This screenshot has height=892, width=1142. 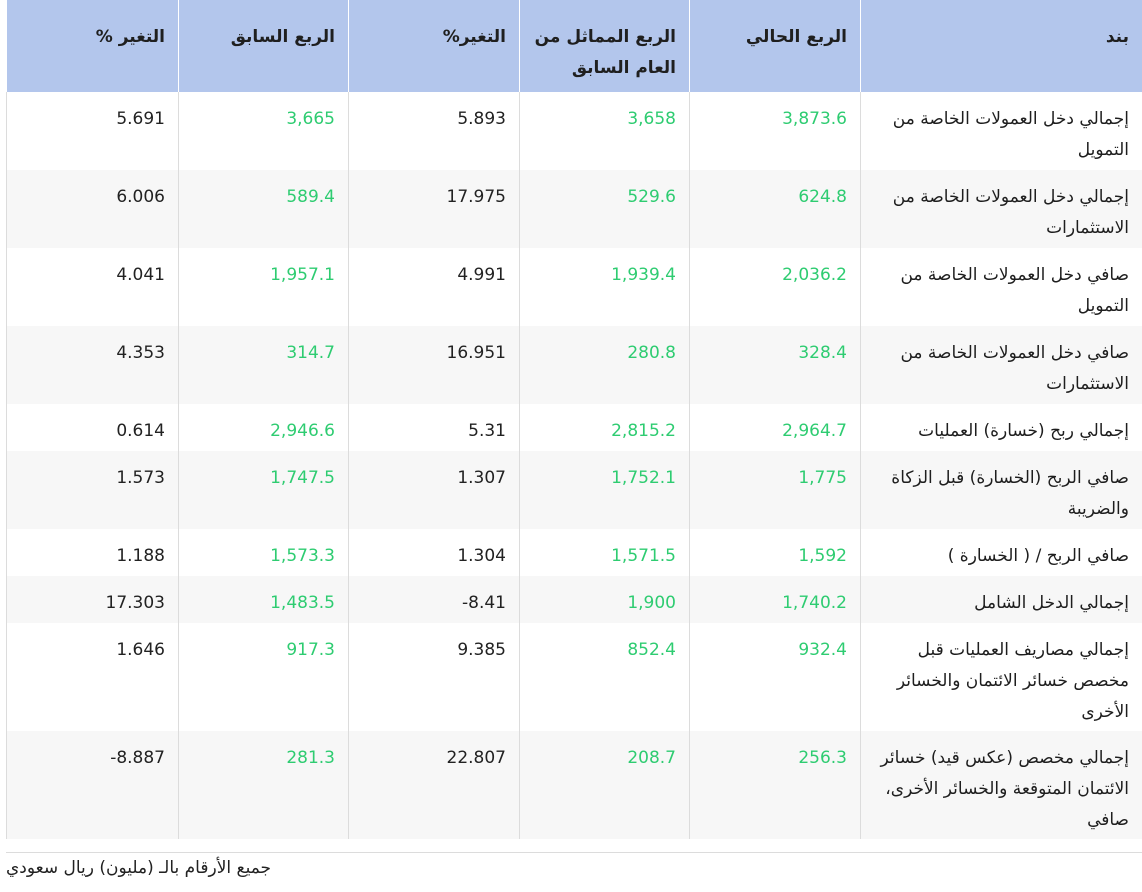 I want to click on header-item: بند, so click(x=1001, y=46).